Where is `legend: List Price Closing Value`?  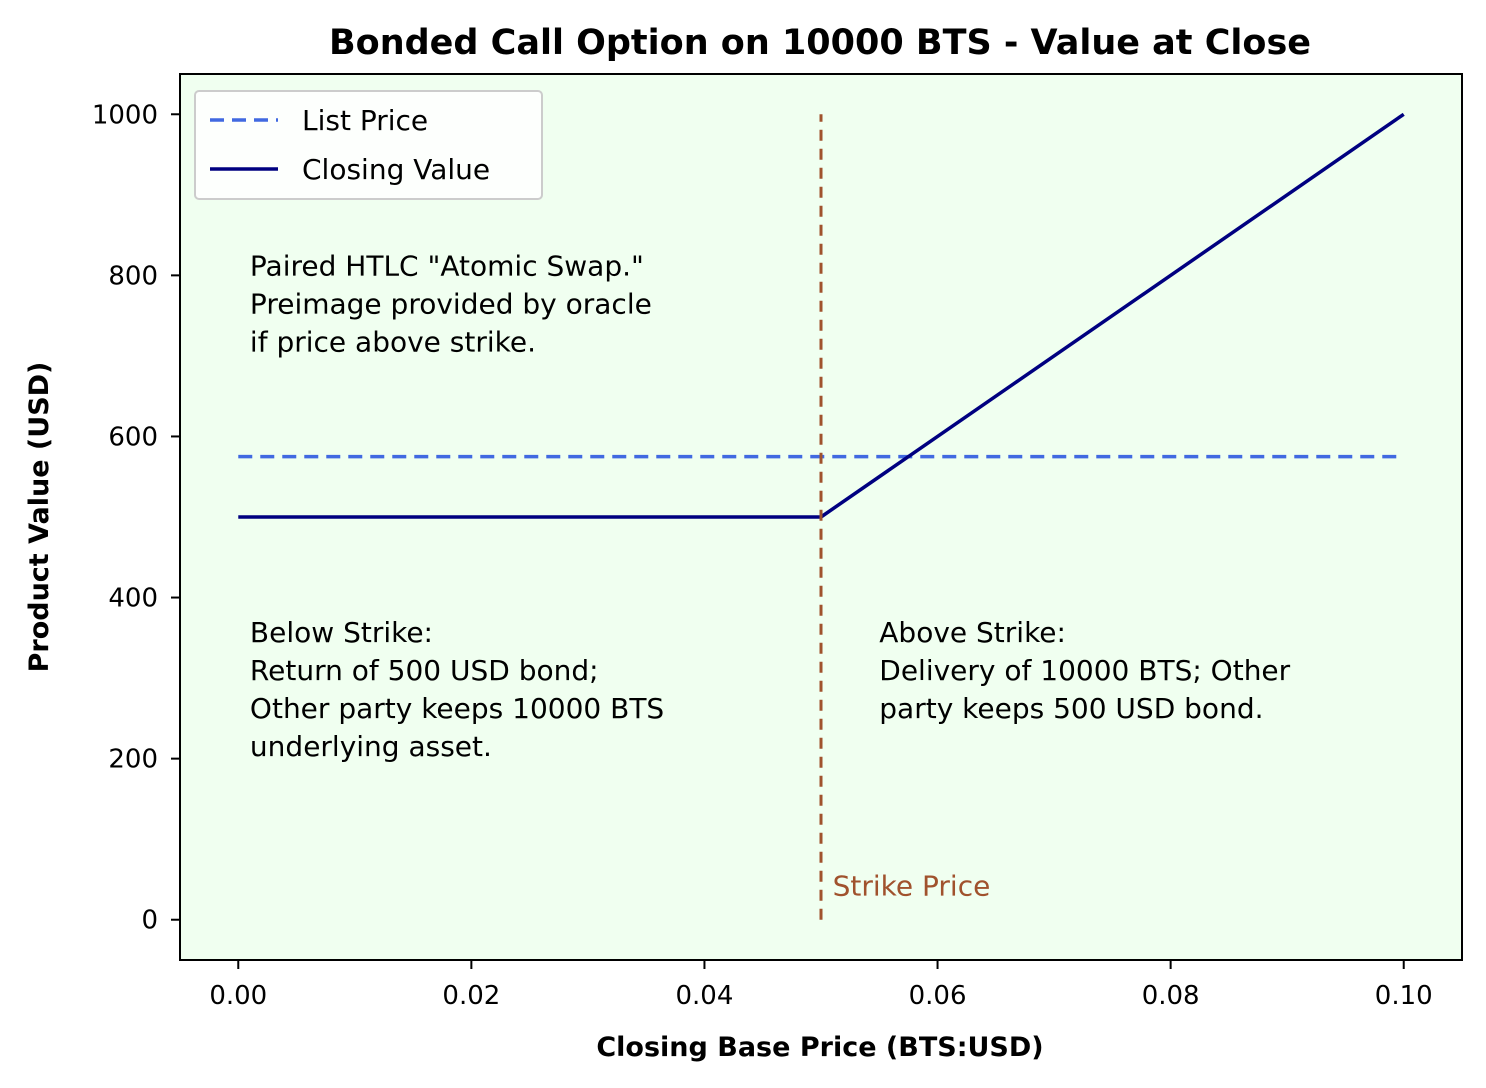
legend: List Price Closing Value is located at coordinates (368, 145).